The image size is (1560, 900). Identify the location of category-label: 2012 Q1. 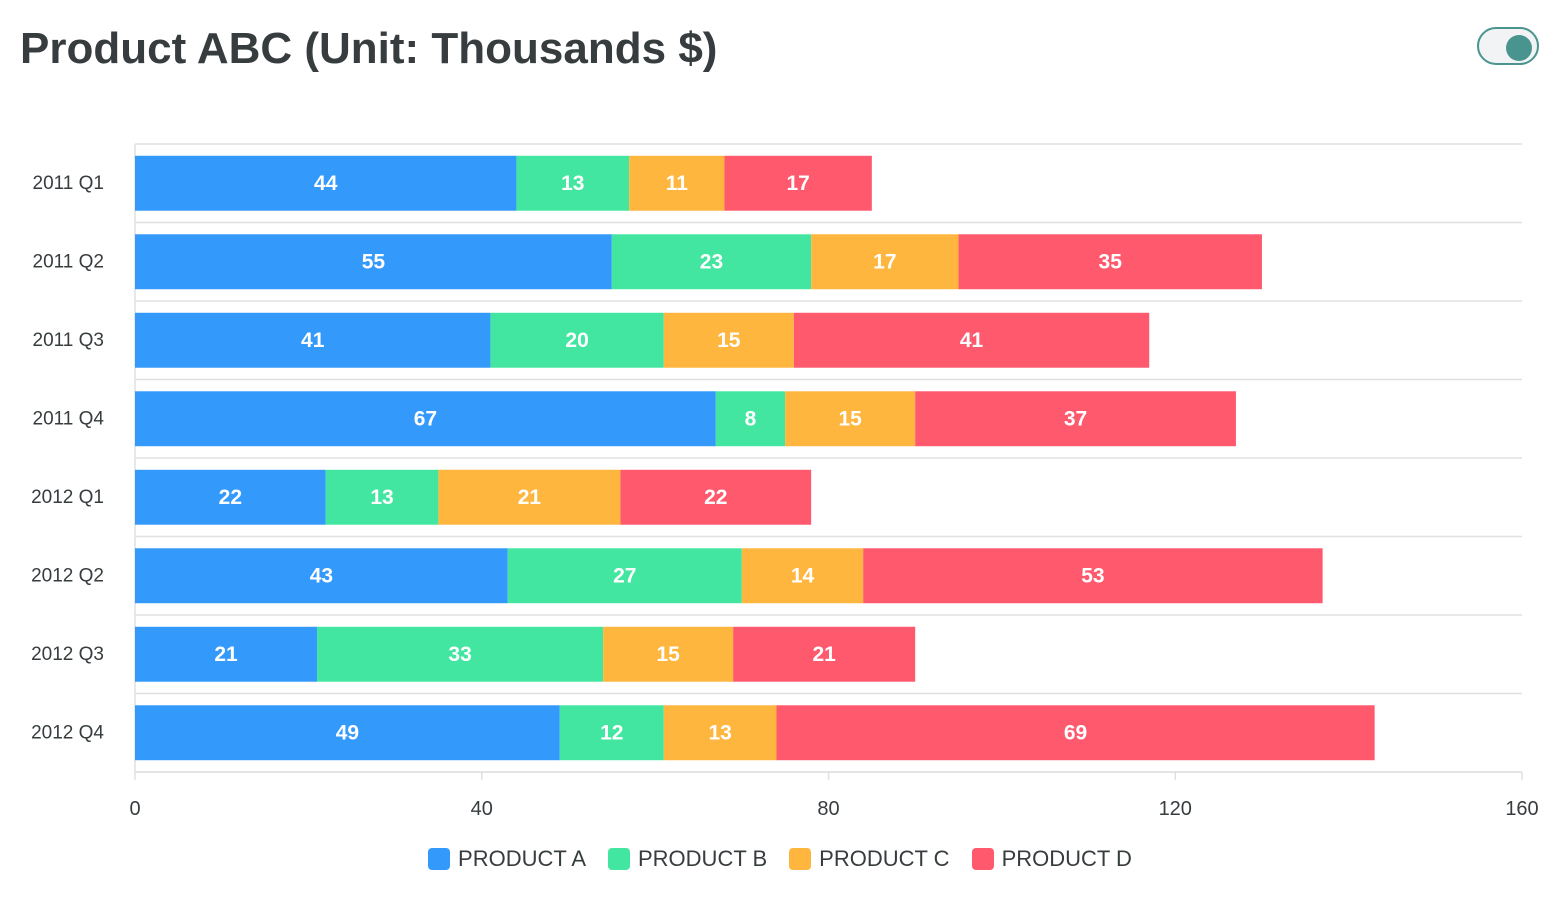
(67, 497).